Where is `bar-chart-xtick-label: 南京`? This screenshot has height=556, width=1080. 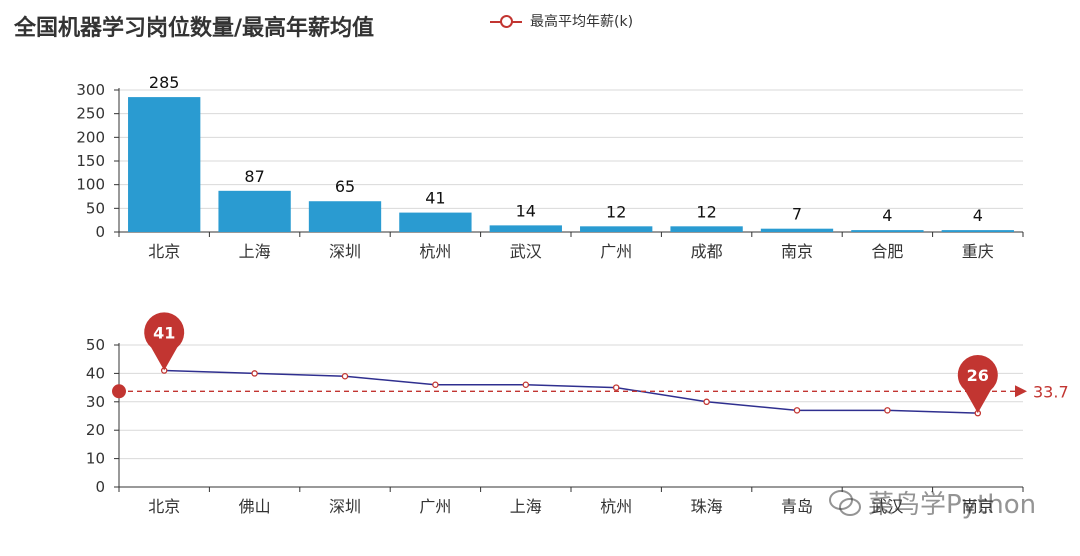
bar-chart-xtick-label: 南京 is located at coordinates (797, 251).